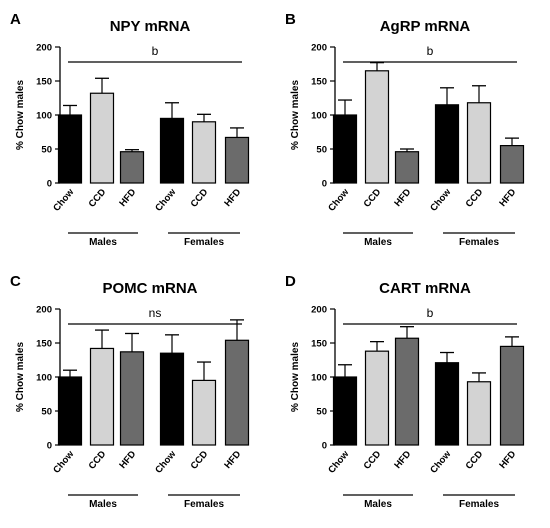 Image resolution: width=550 pixels, height=528 pixels. I want to click on panel-letter: C, so click(15, 281).